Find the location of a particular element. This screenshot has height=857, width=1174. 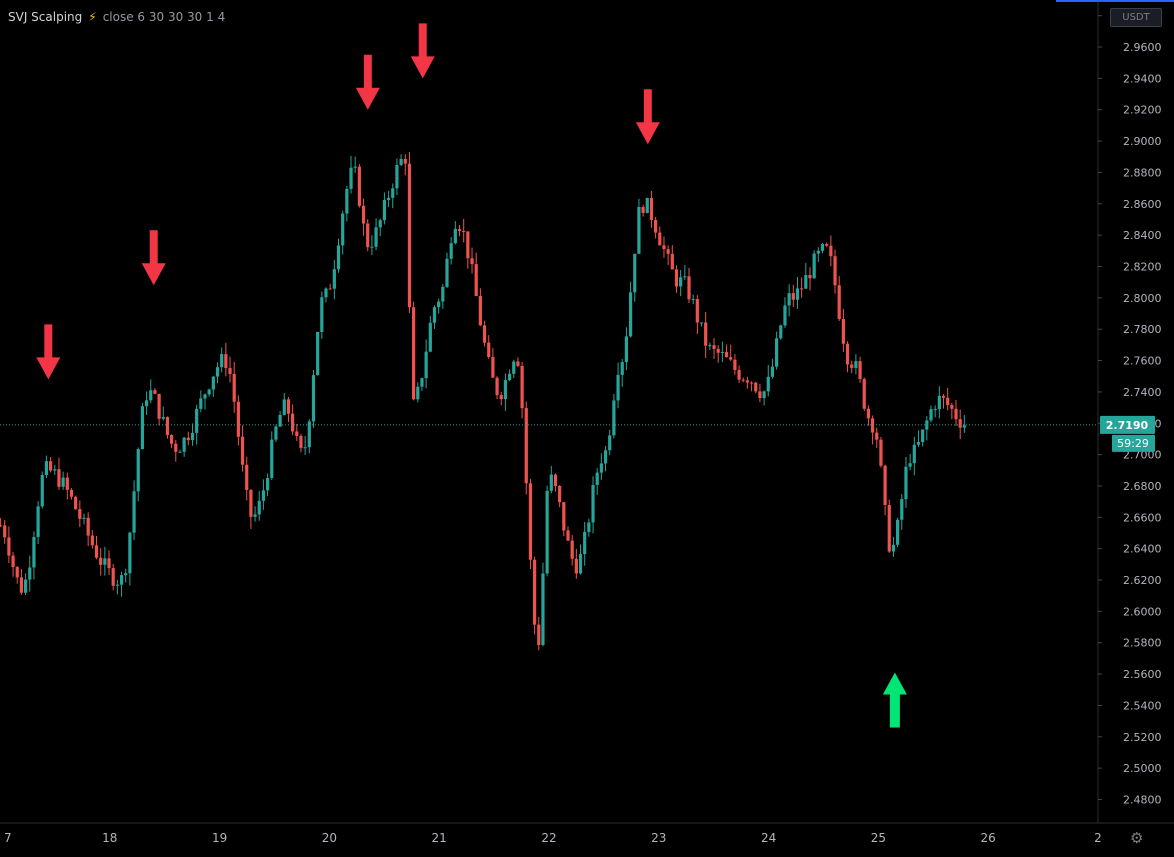

lightning-icon: ⚡ is located at coordinates (92, 17).